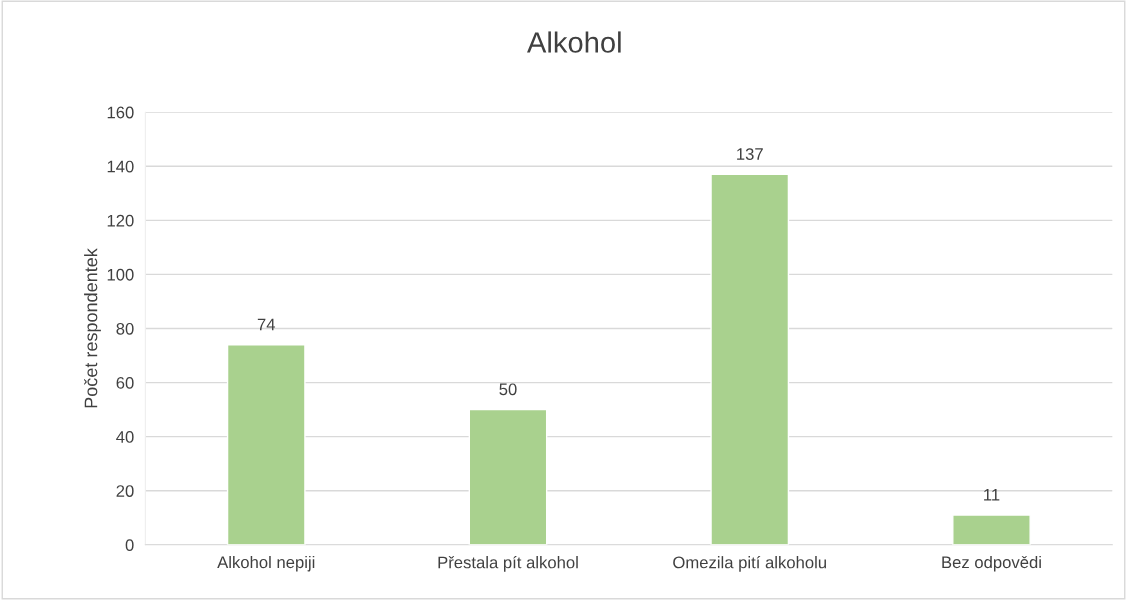 This screenshot has width=1127, height=600. I want to click on data-label: 11, so click(992, 495).